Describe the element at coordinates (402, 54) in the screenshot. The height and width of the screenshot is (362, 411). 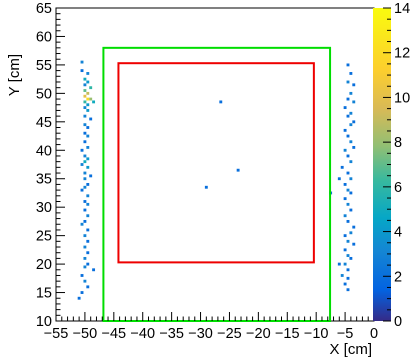
I see `colorbar-tick-label: 12` at that location.